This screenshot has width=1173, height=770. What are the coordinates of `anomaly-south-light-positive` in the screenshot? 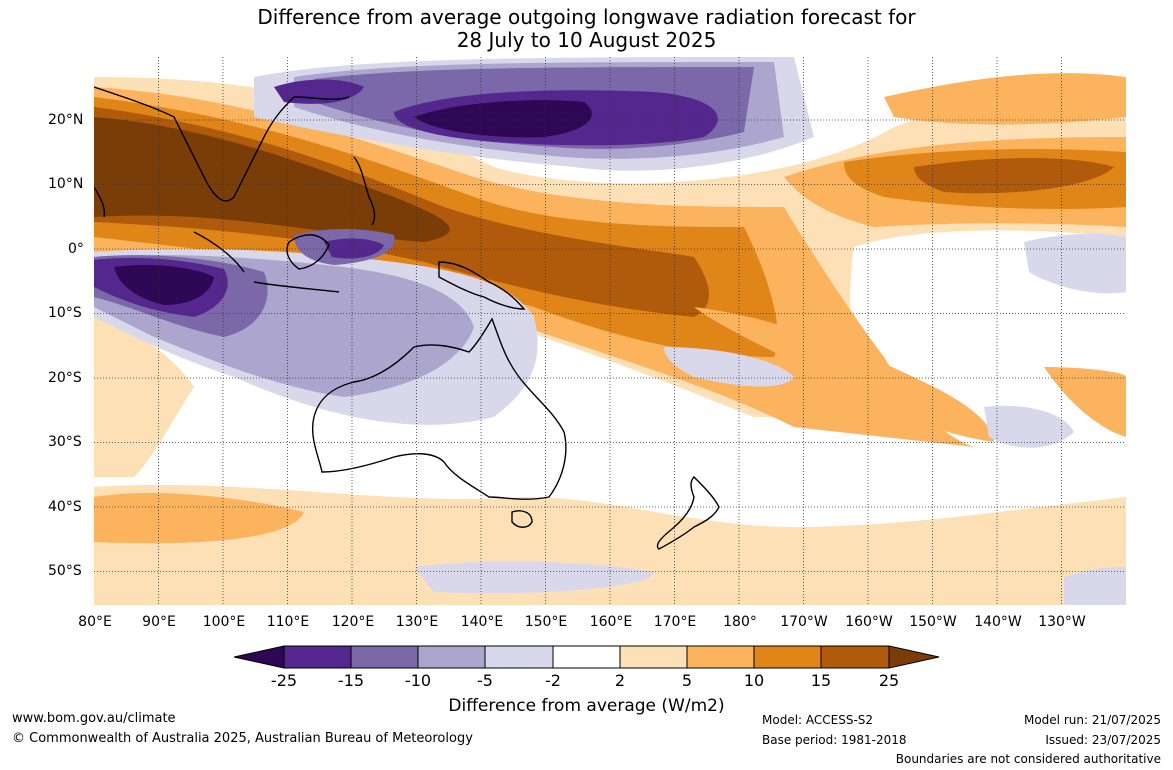 It's located at (610, 544).